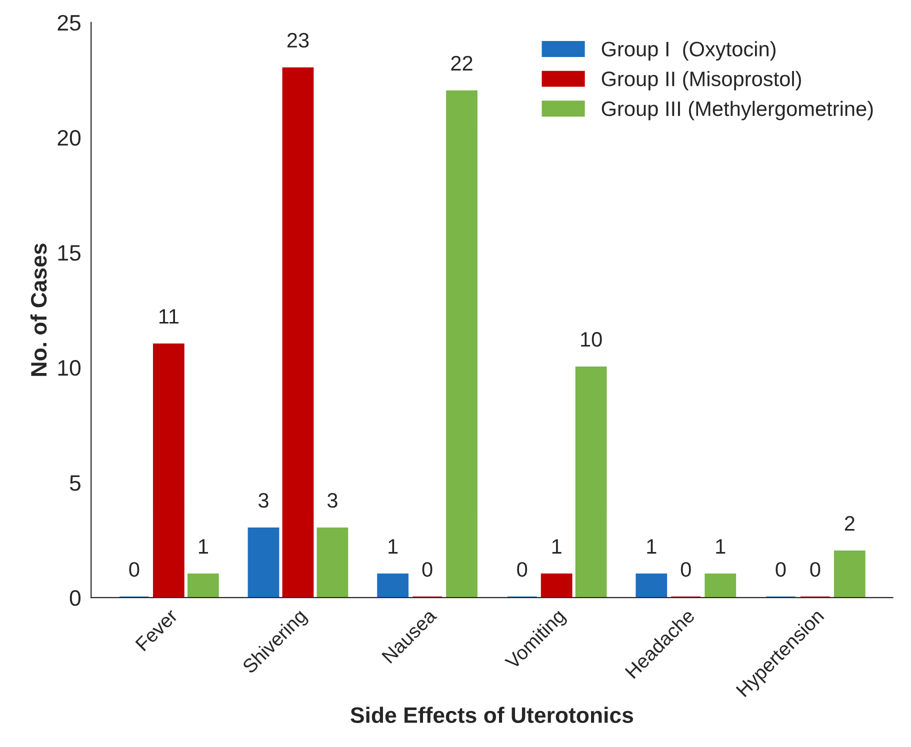 This screenshot has width=911, height=747. Describe the element at coordinates (849, 523) in the screenshot. I see `data-label: 2` at that location.